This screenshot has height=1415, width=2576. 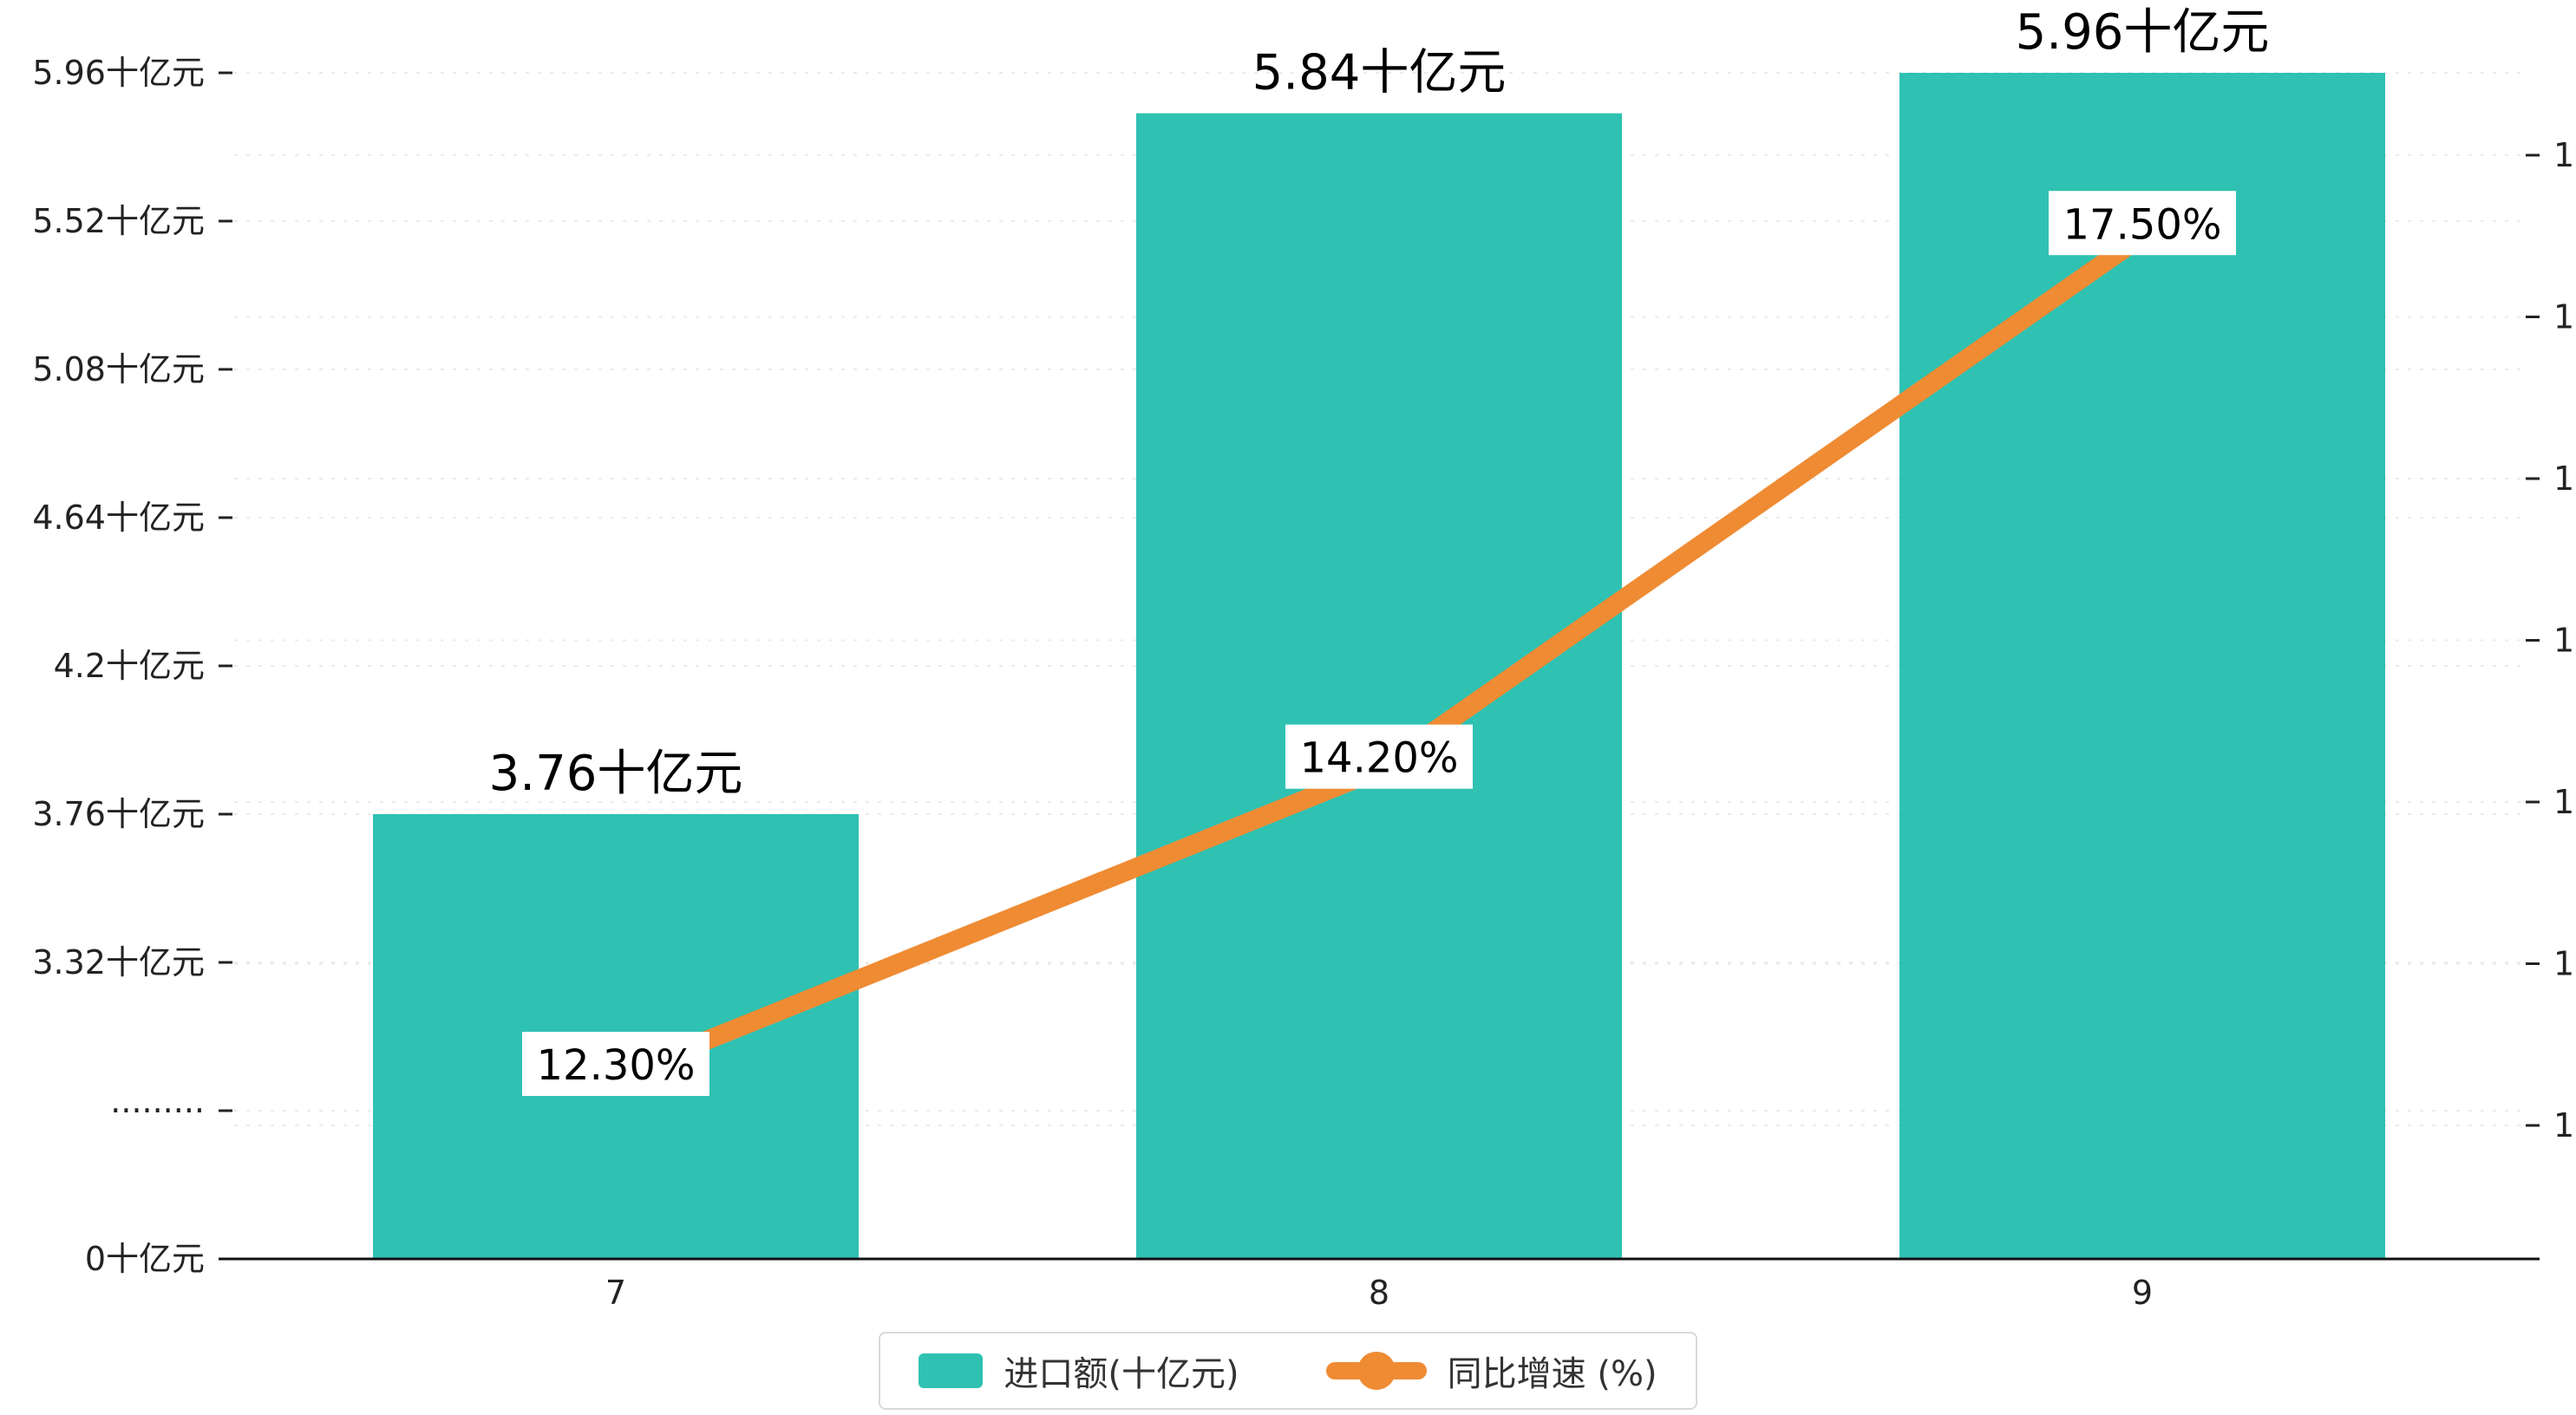 What do you see at coordinates (1379, 1293) in the screenshot?
I see `x-category-label: 8` at bounding box center [1379, 1293].